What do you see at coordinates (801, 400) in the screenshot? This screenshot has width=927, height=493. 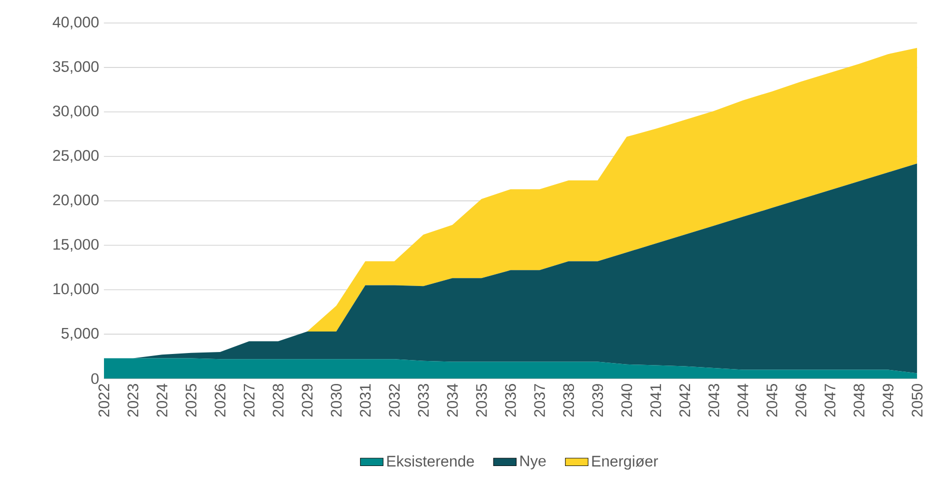 I see `x-tick-label: 2046` at bounding box center [801, 400].